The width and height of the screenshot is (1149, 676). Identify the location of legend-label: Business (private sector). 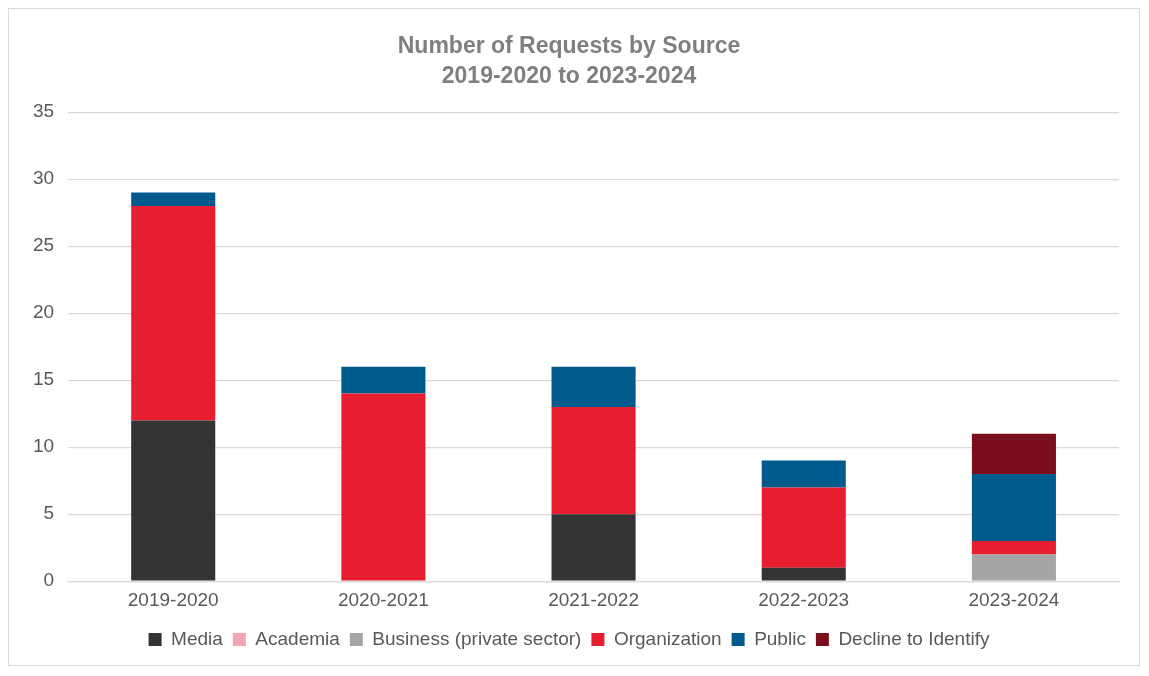
(477, 638).